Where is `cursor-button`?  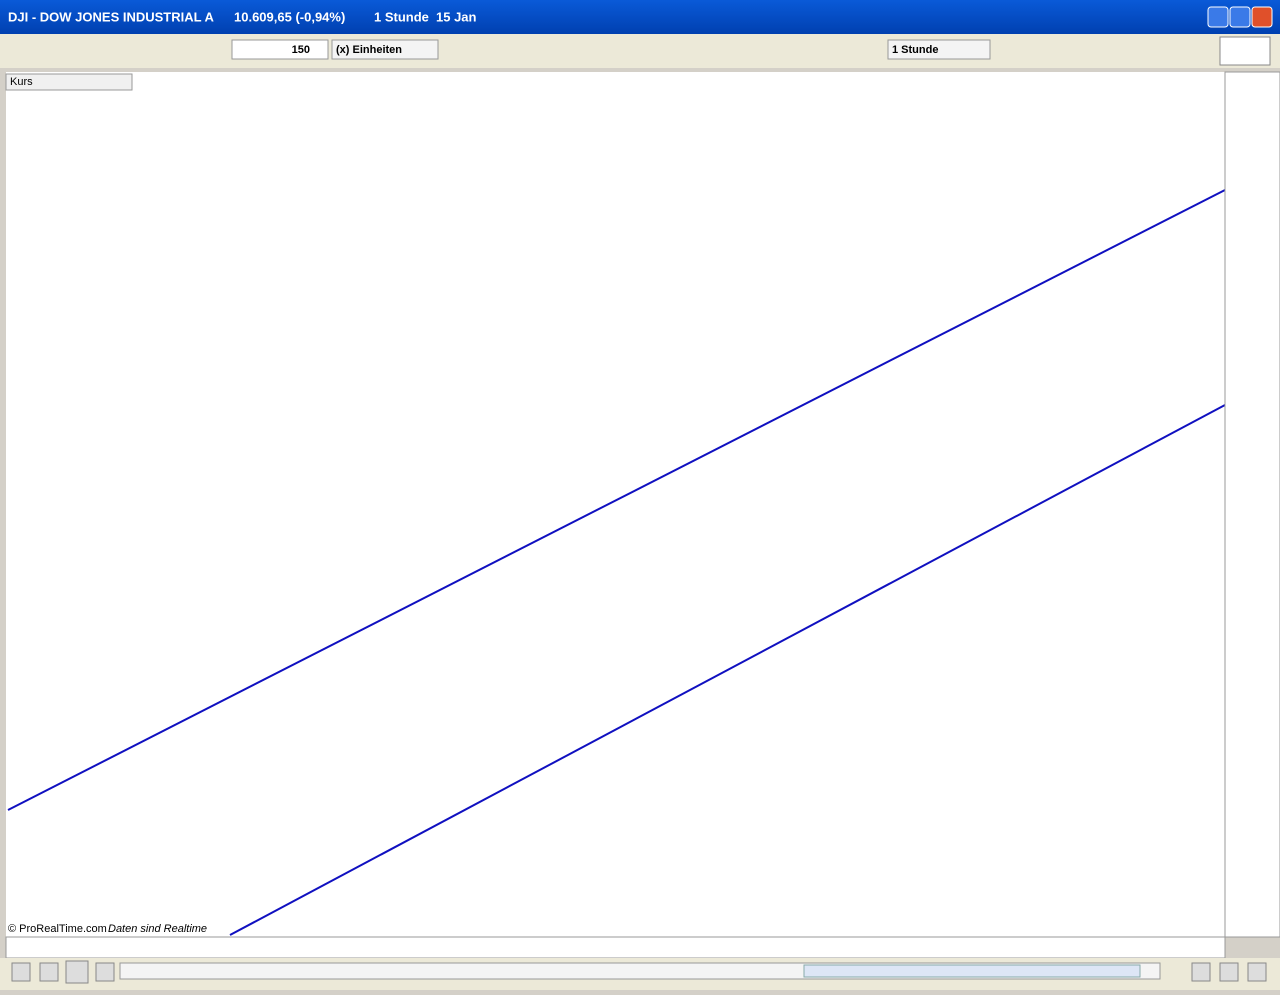
cursor-button is located at coordinates (77, 972).